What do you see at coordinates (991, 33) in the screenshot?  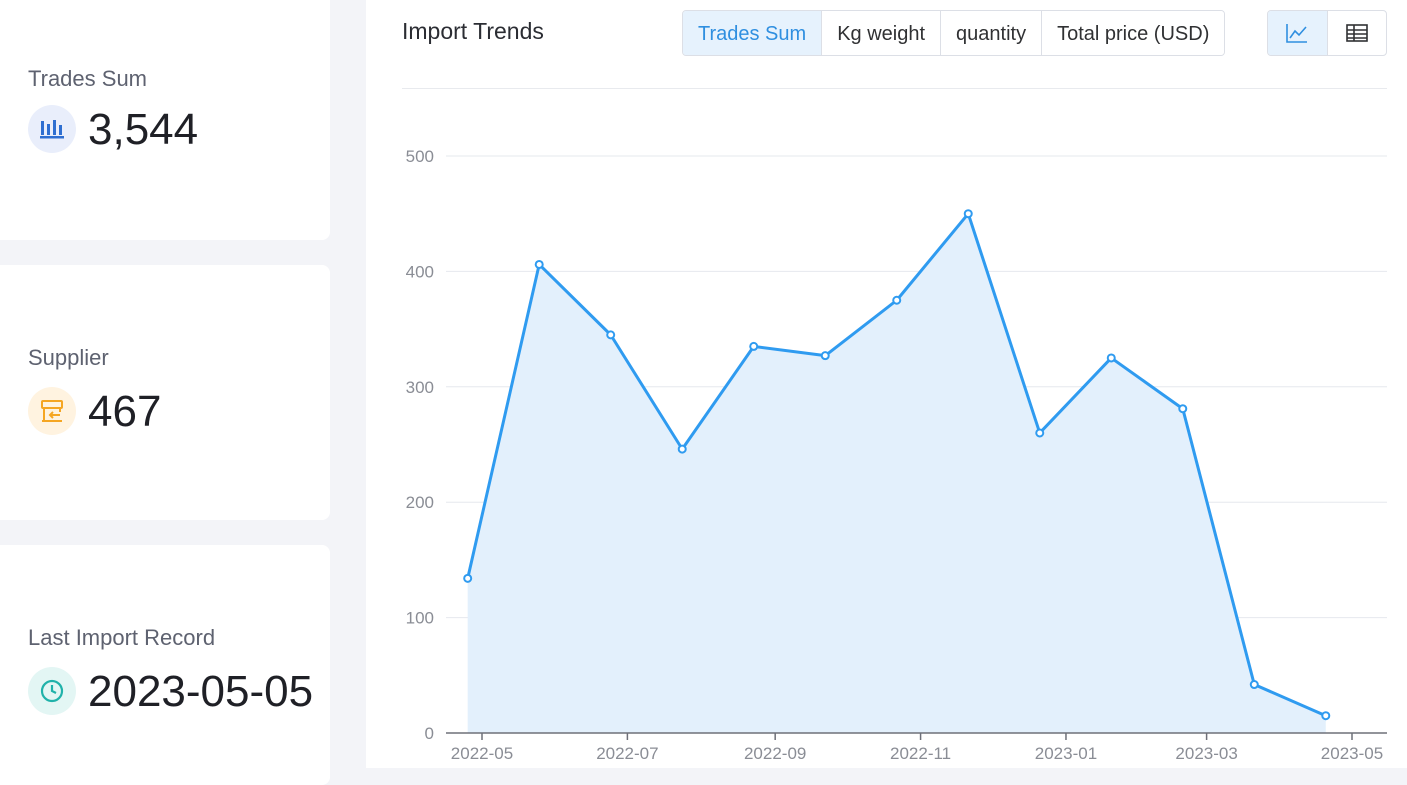 I see `tab-quantity: quantity` at bounding box center [991, 33].